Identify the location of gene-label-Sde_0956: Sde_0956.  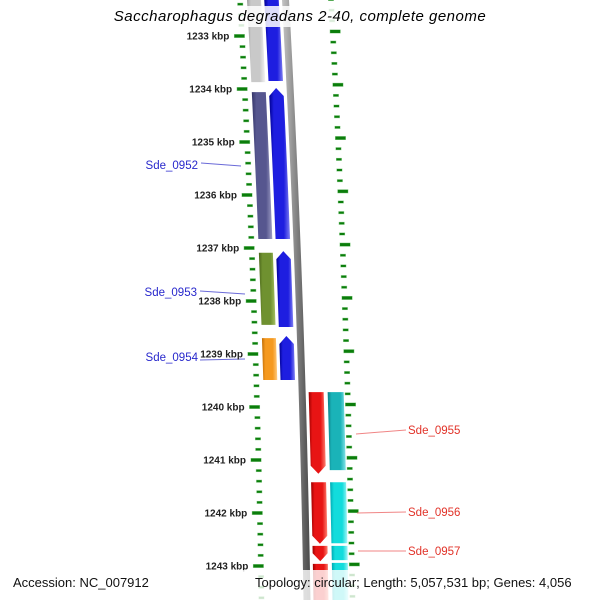
(434, 513).